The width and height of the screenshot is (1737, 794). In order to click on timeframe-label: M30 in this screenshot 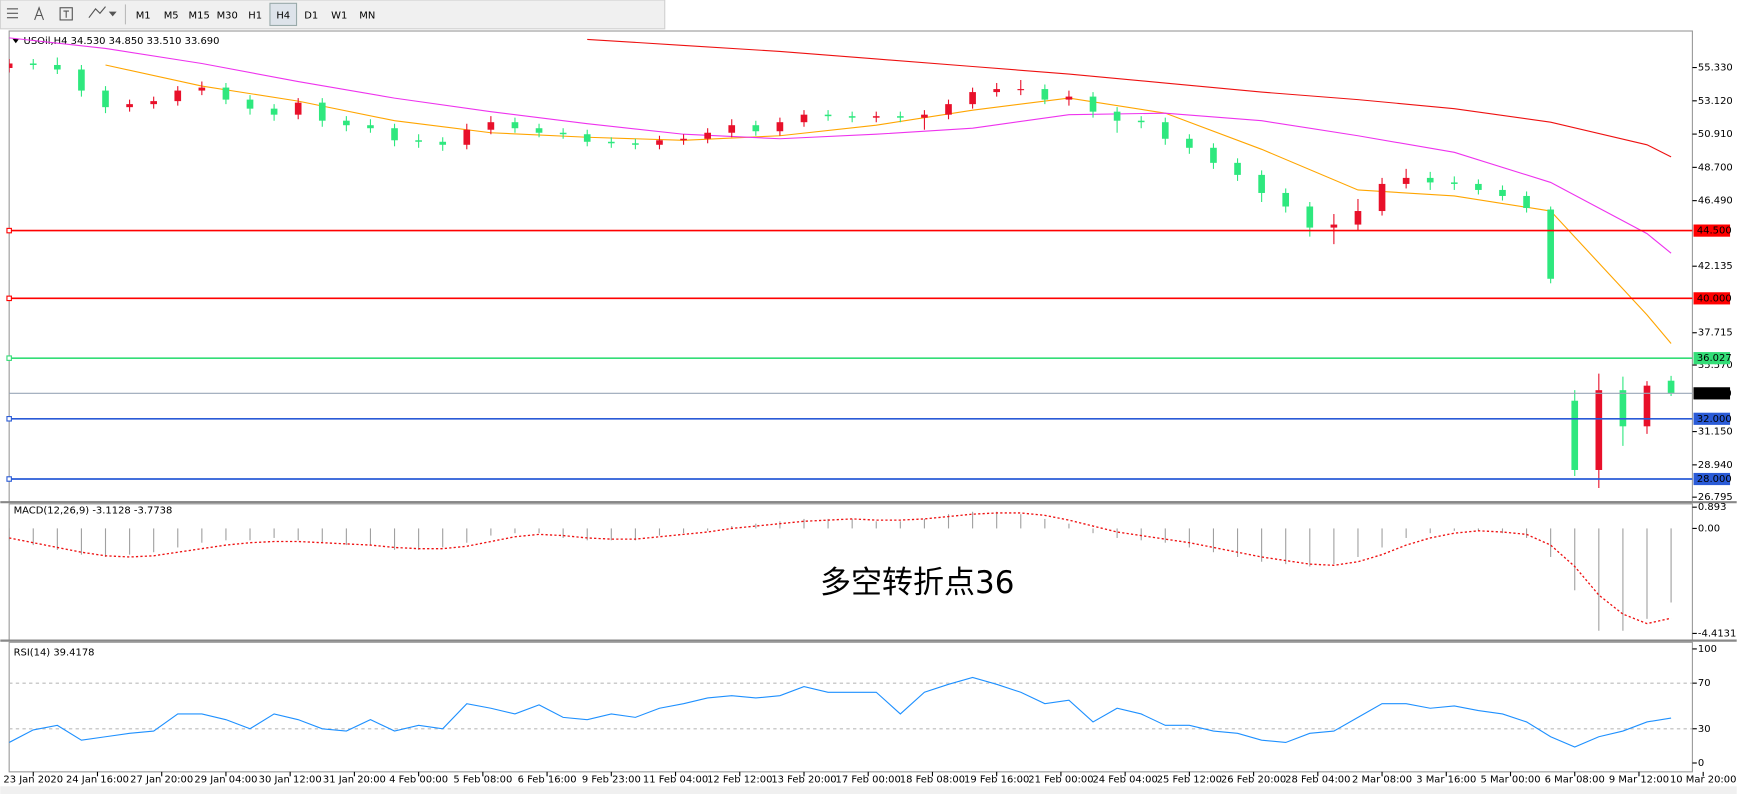, I will do `click(227, 16)`.